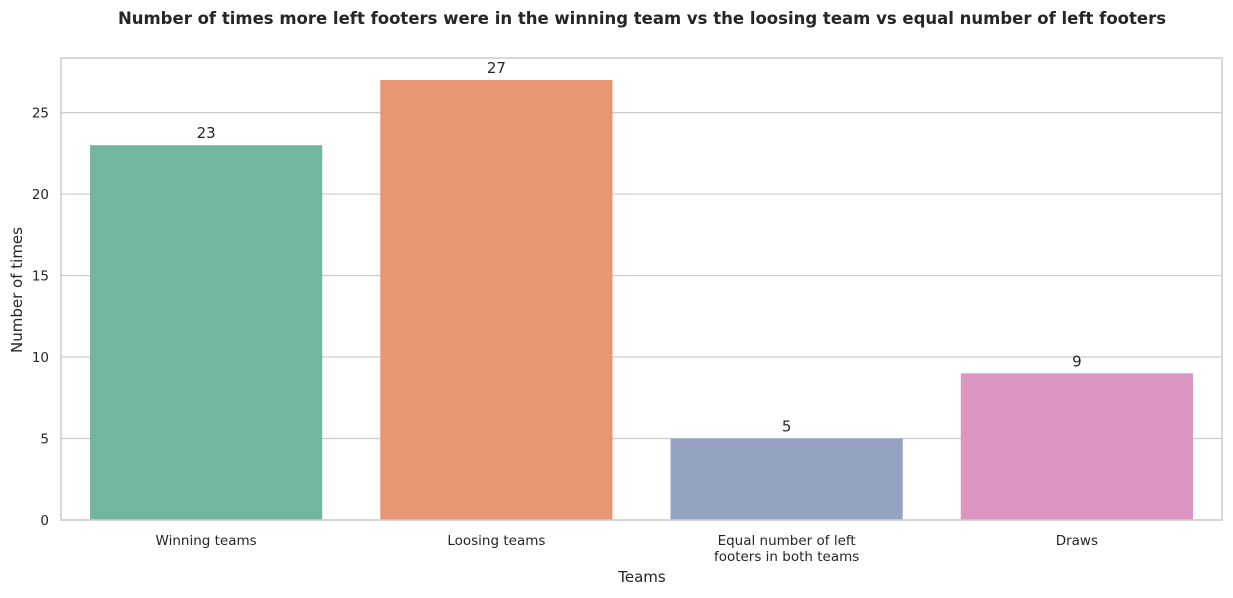 This screenshot has height=598, width=1233. I want to click on y-tick-label: 25, so click(40, 114).